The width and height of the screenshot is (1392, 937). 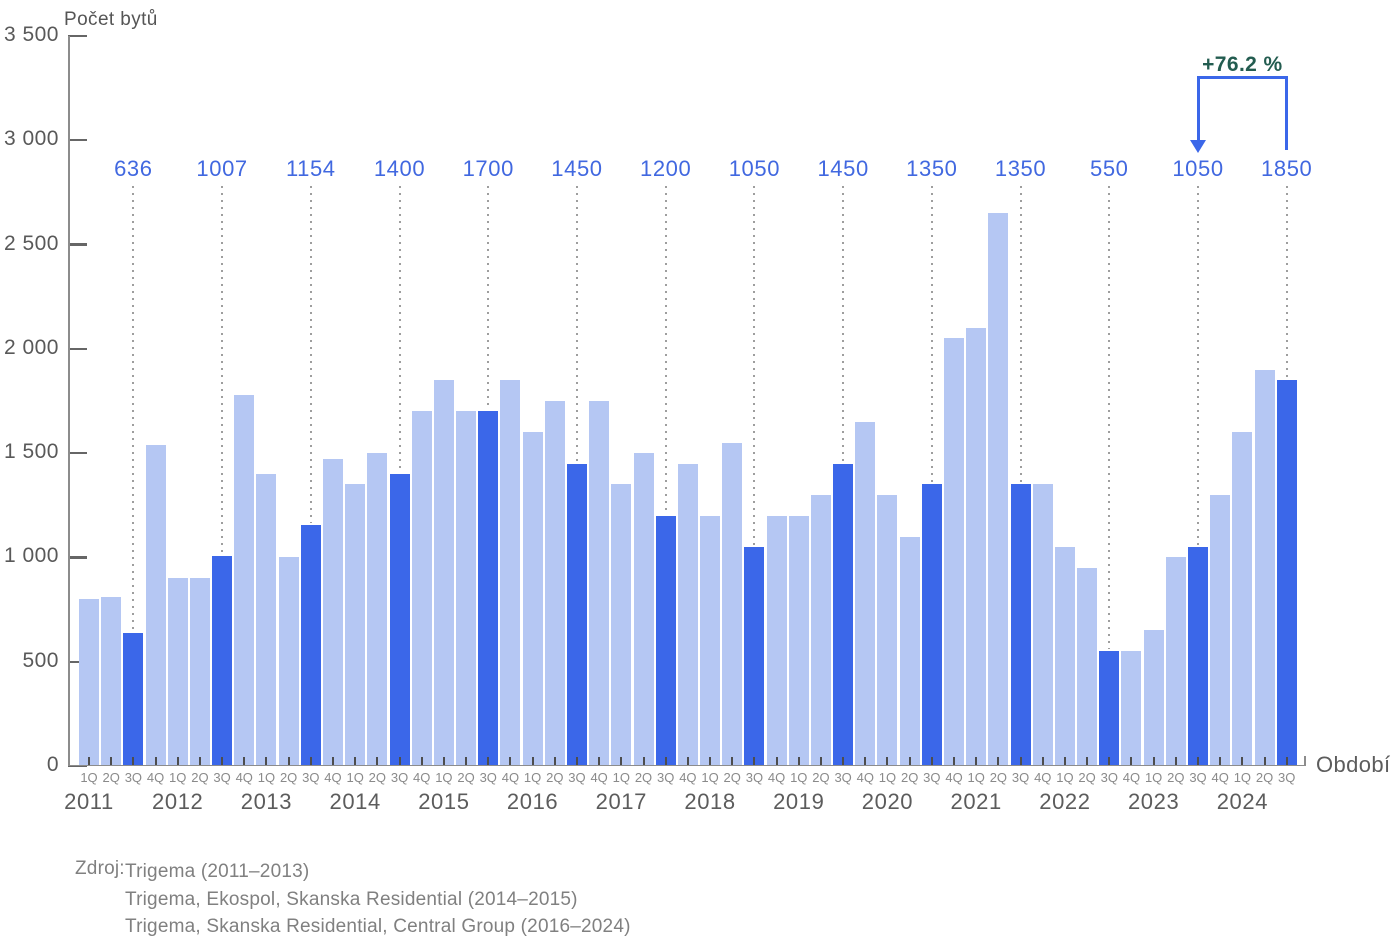 What do you see at coordinates (488, 168) in the screenshot?
I see `value-label: 1700` at bounding box center [488, 168].